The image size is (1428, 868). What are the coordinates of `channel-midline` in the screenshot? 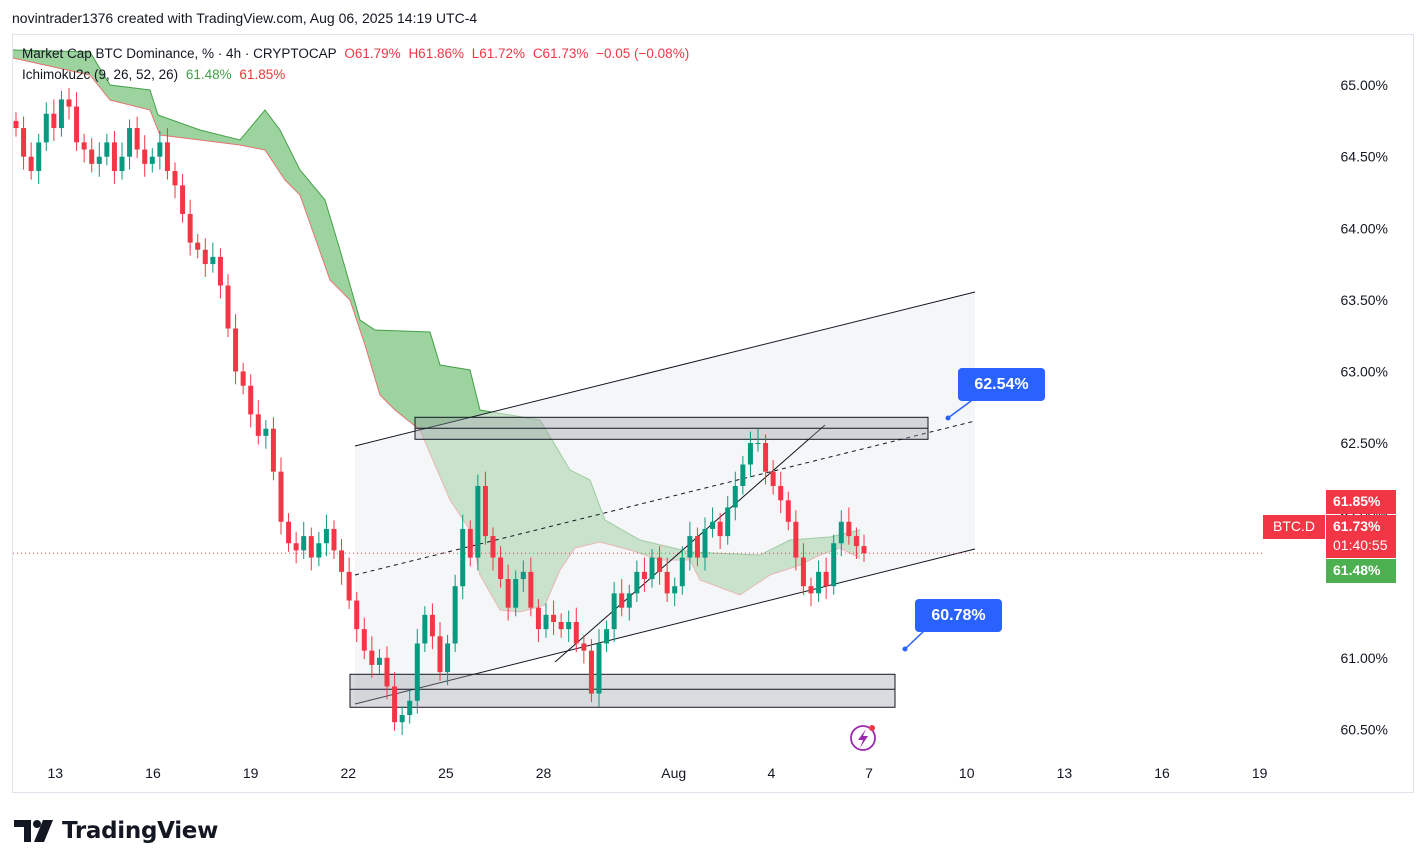 It's located at (665, 498).